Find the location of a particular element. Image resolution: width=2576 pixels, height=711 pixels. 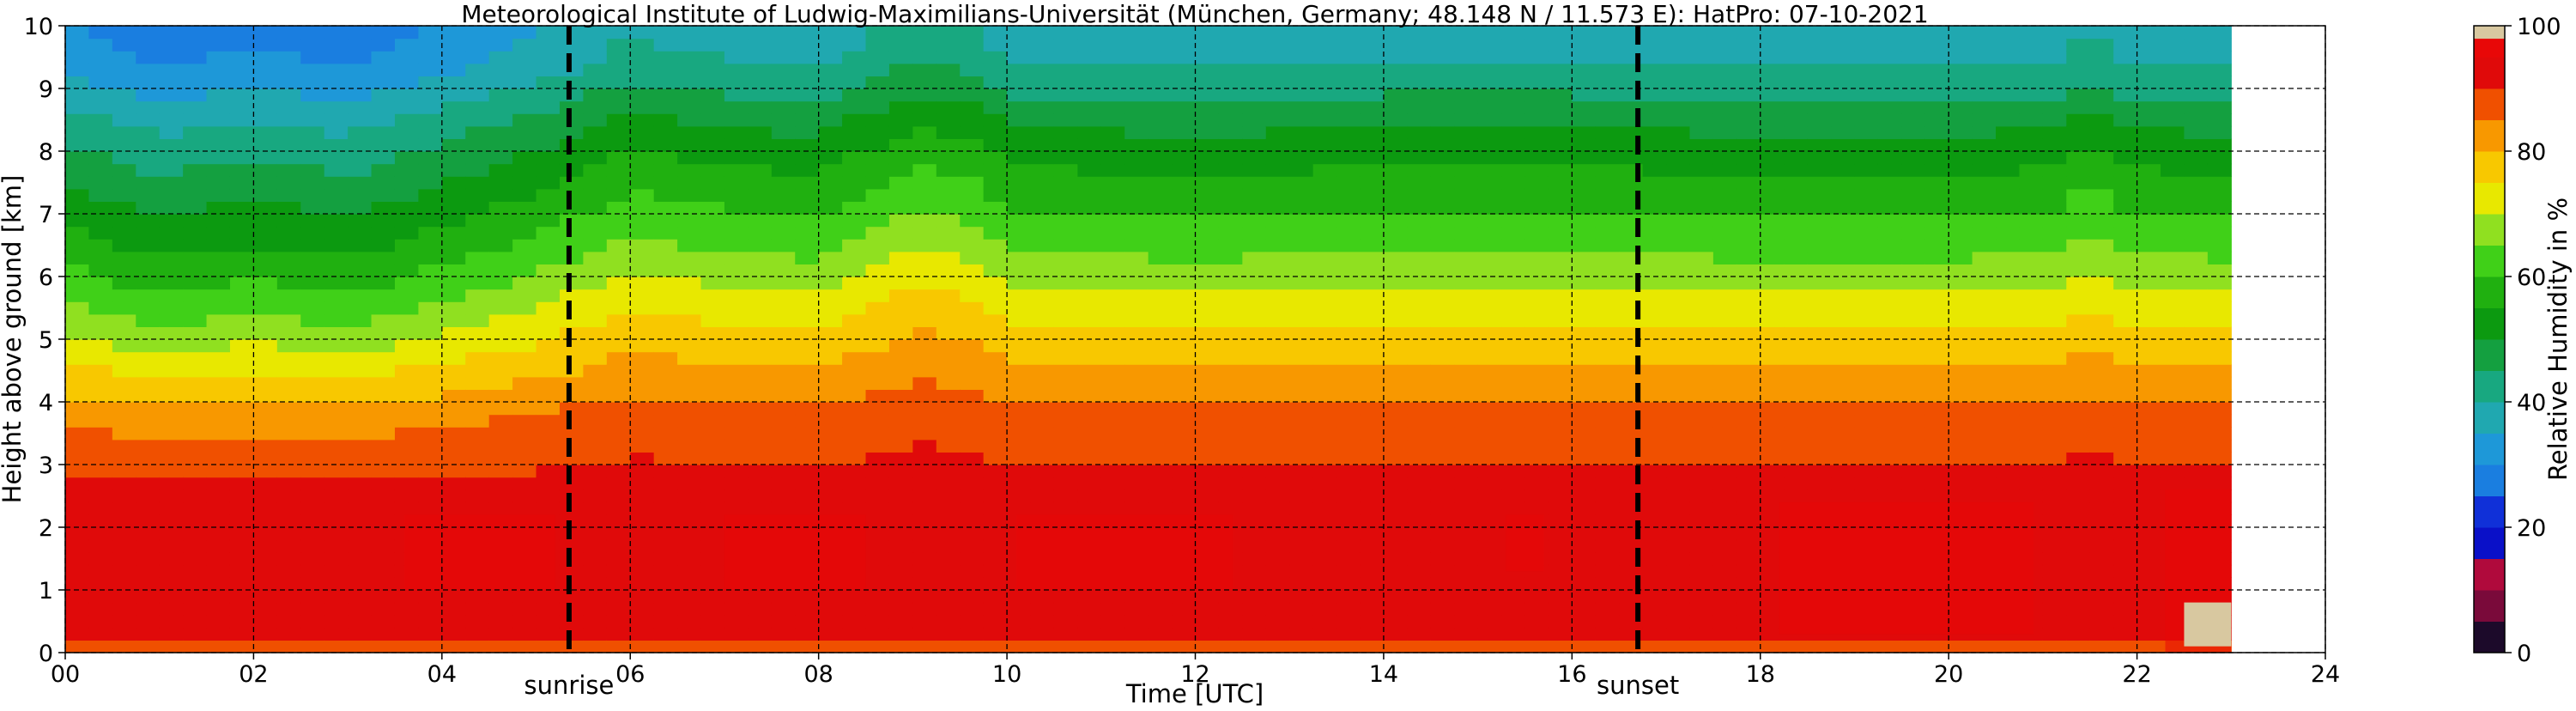

colorbar-tick-label: 0 is located at coordinates (2524, 654).